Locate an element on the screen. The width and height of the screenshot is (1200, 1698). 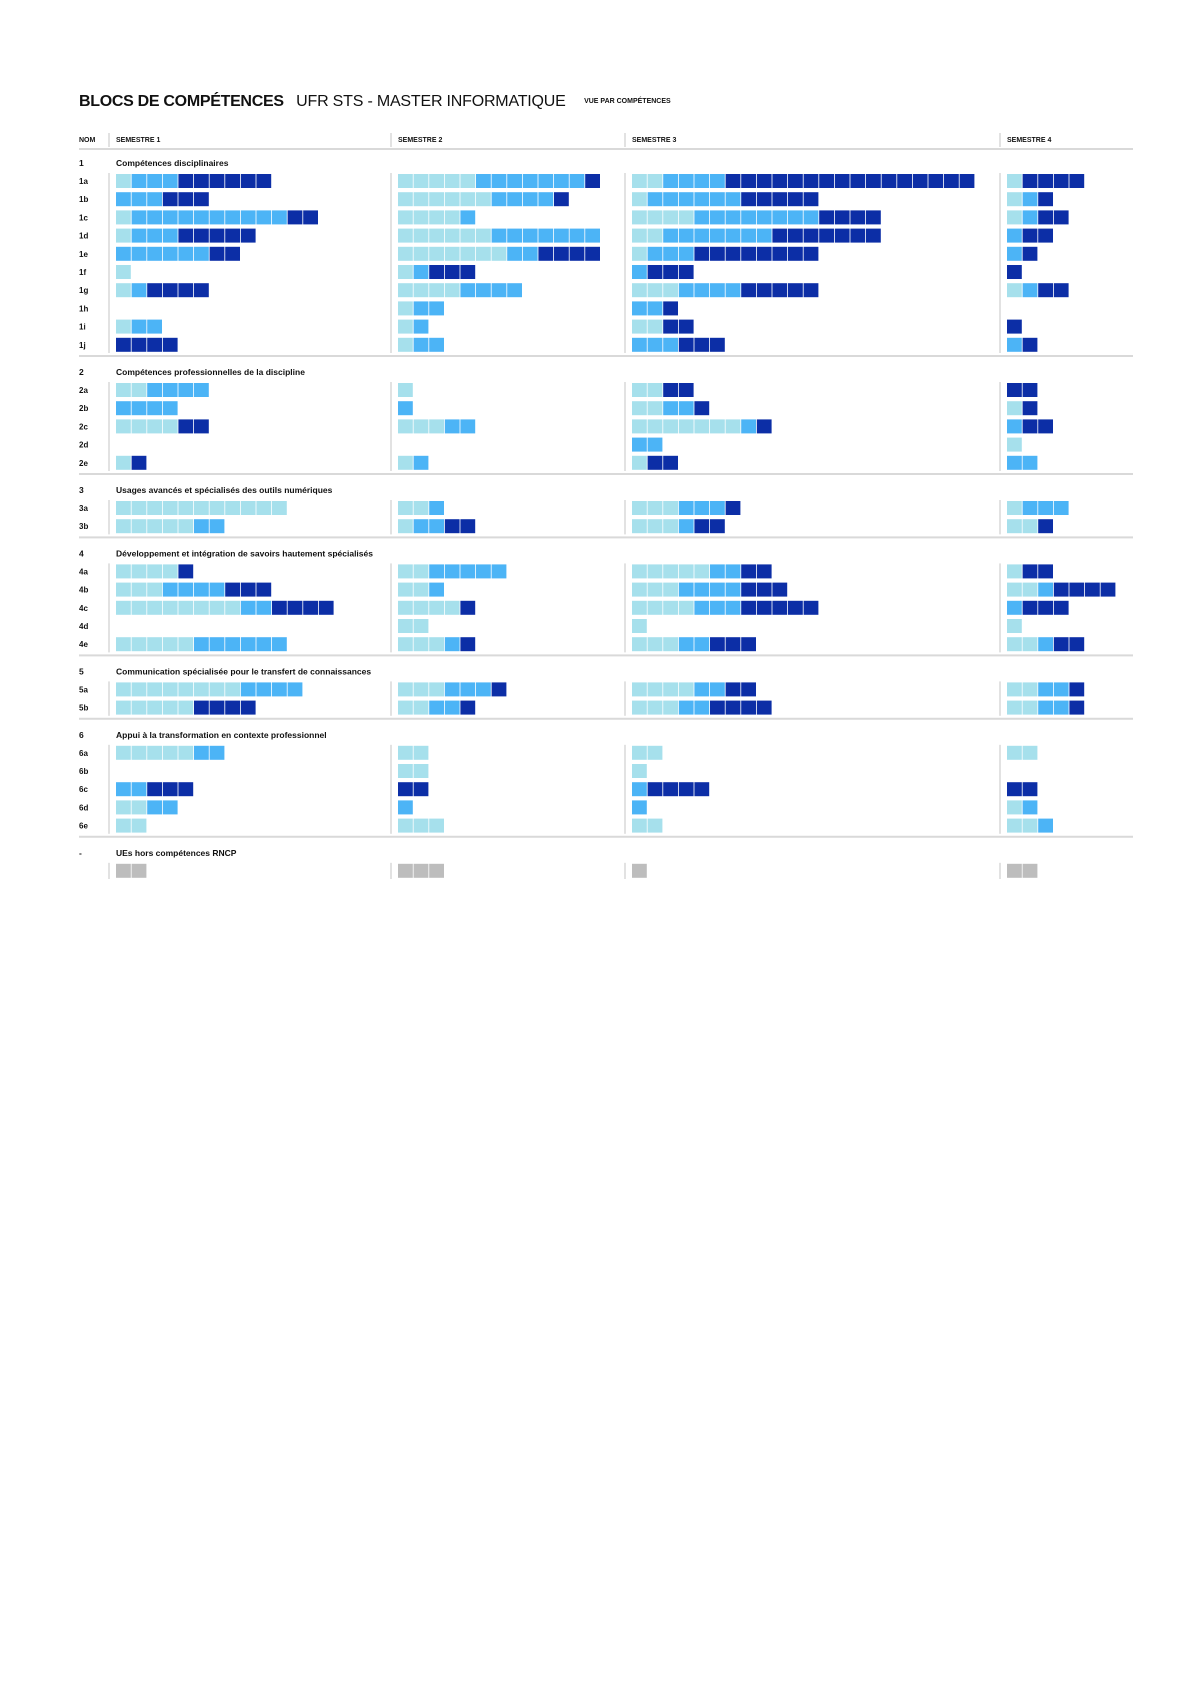
block-code: 2 is located at coordinates (81, 372).